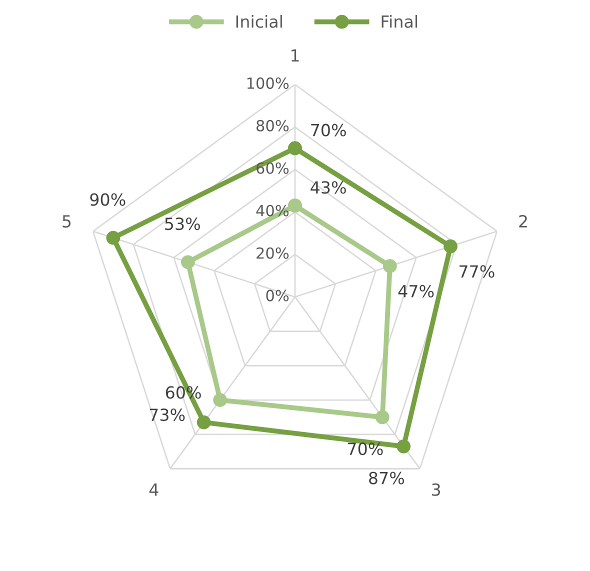  Describe the element at coordinates (328, 187) in the screenshot. I see `data-label: 43%` at that location.